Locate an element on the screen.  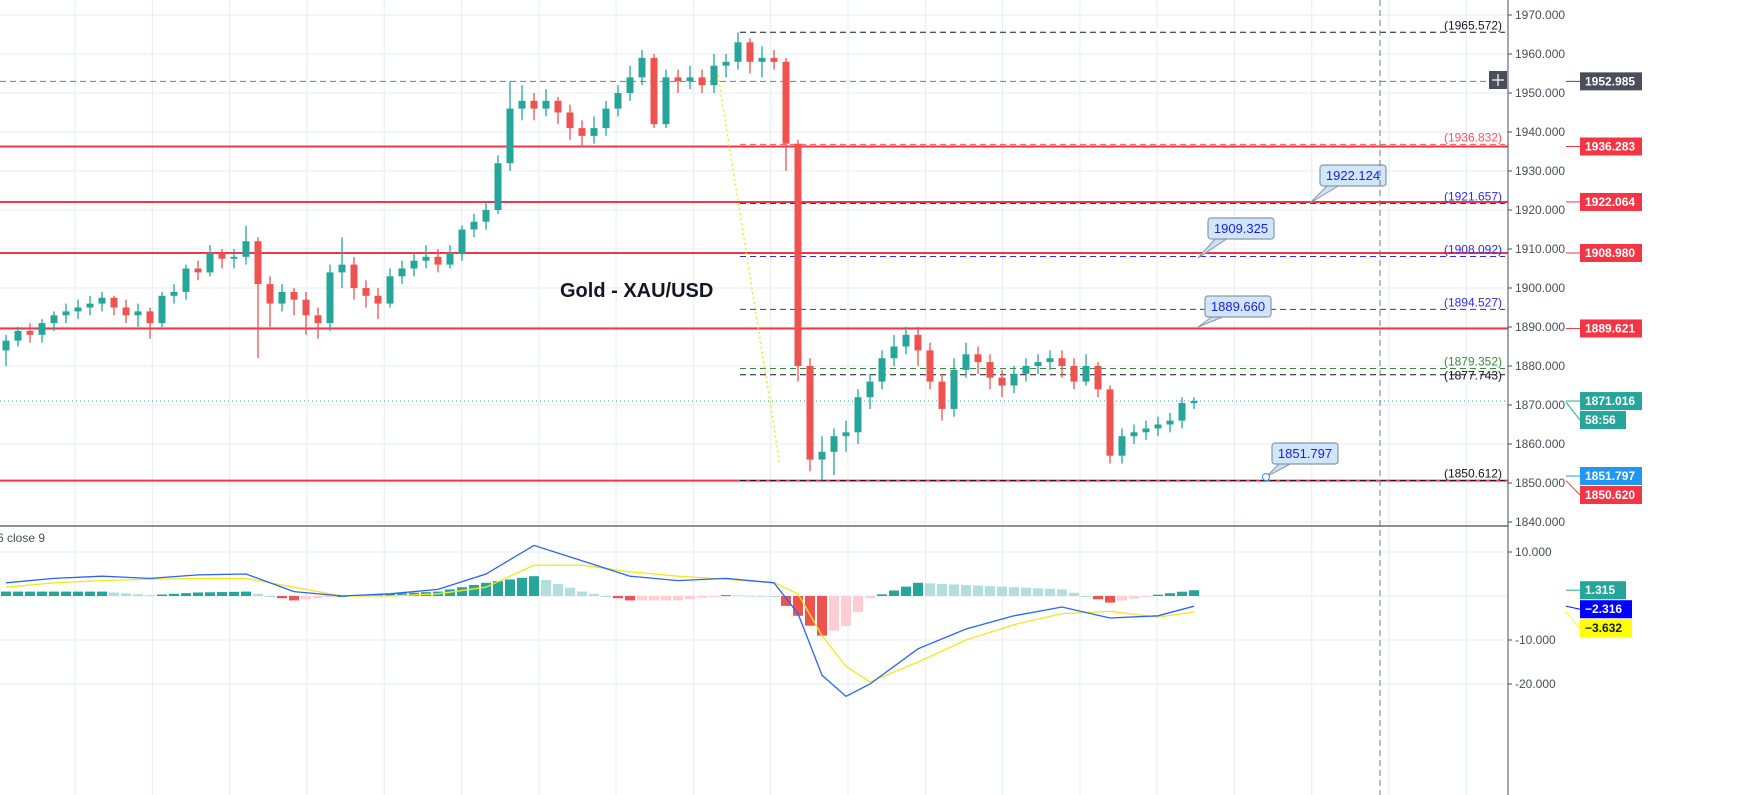
price-callouts: 1922.124 1909.325 1889.660 1851.797 is located at coordinates (1292, 322).